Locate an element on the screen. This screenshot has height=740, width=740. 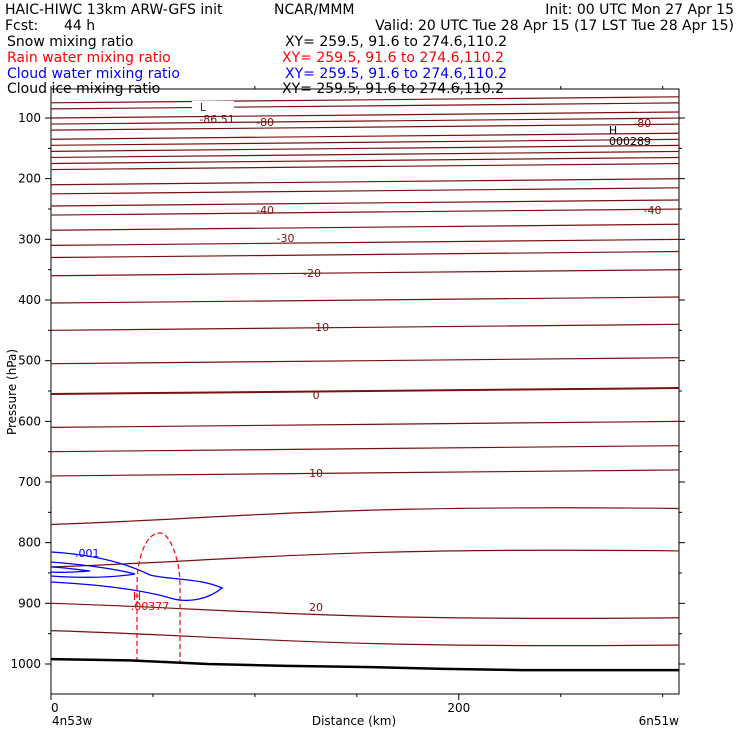
y-tick-label: 100 is located at coordinates (29, 118).